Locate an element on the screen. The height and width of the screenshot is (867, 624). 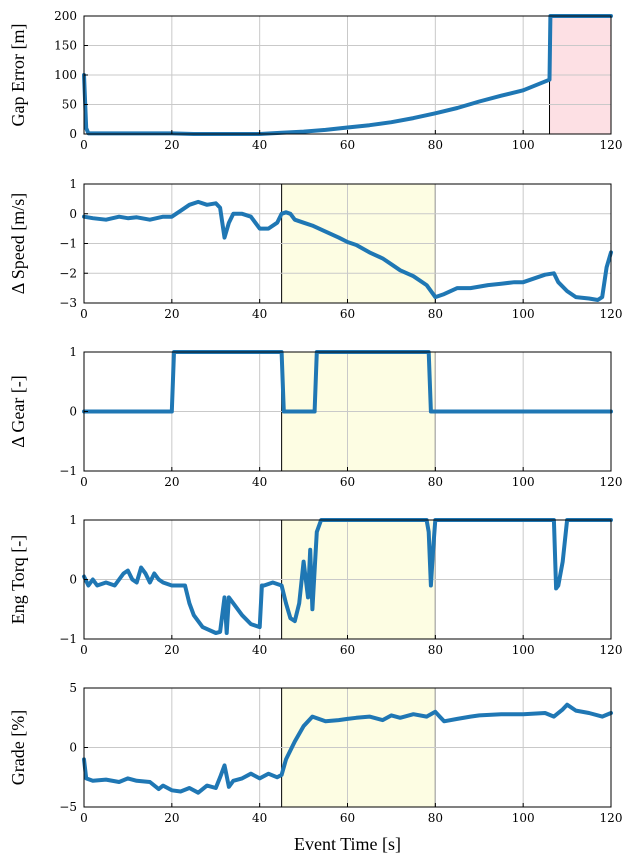
y-tick-label: 5 is located at coordinates (73, 688).